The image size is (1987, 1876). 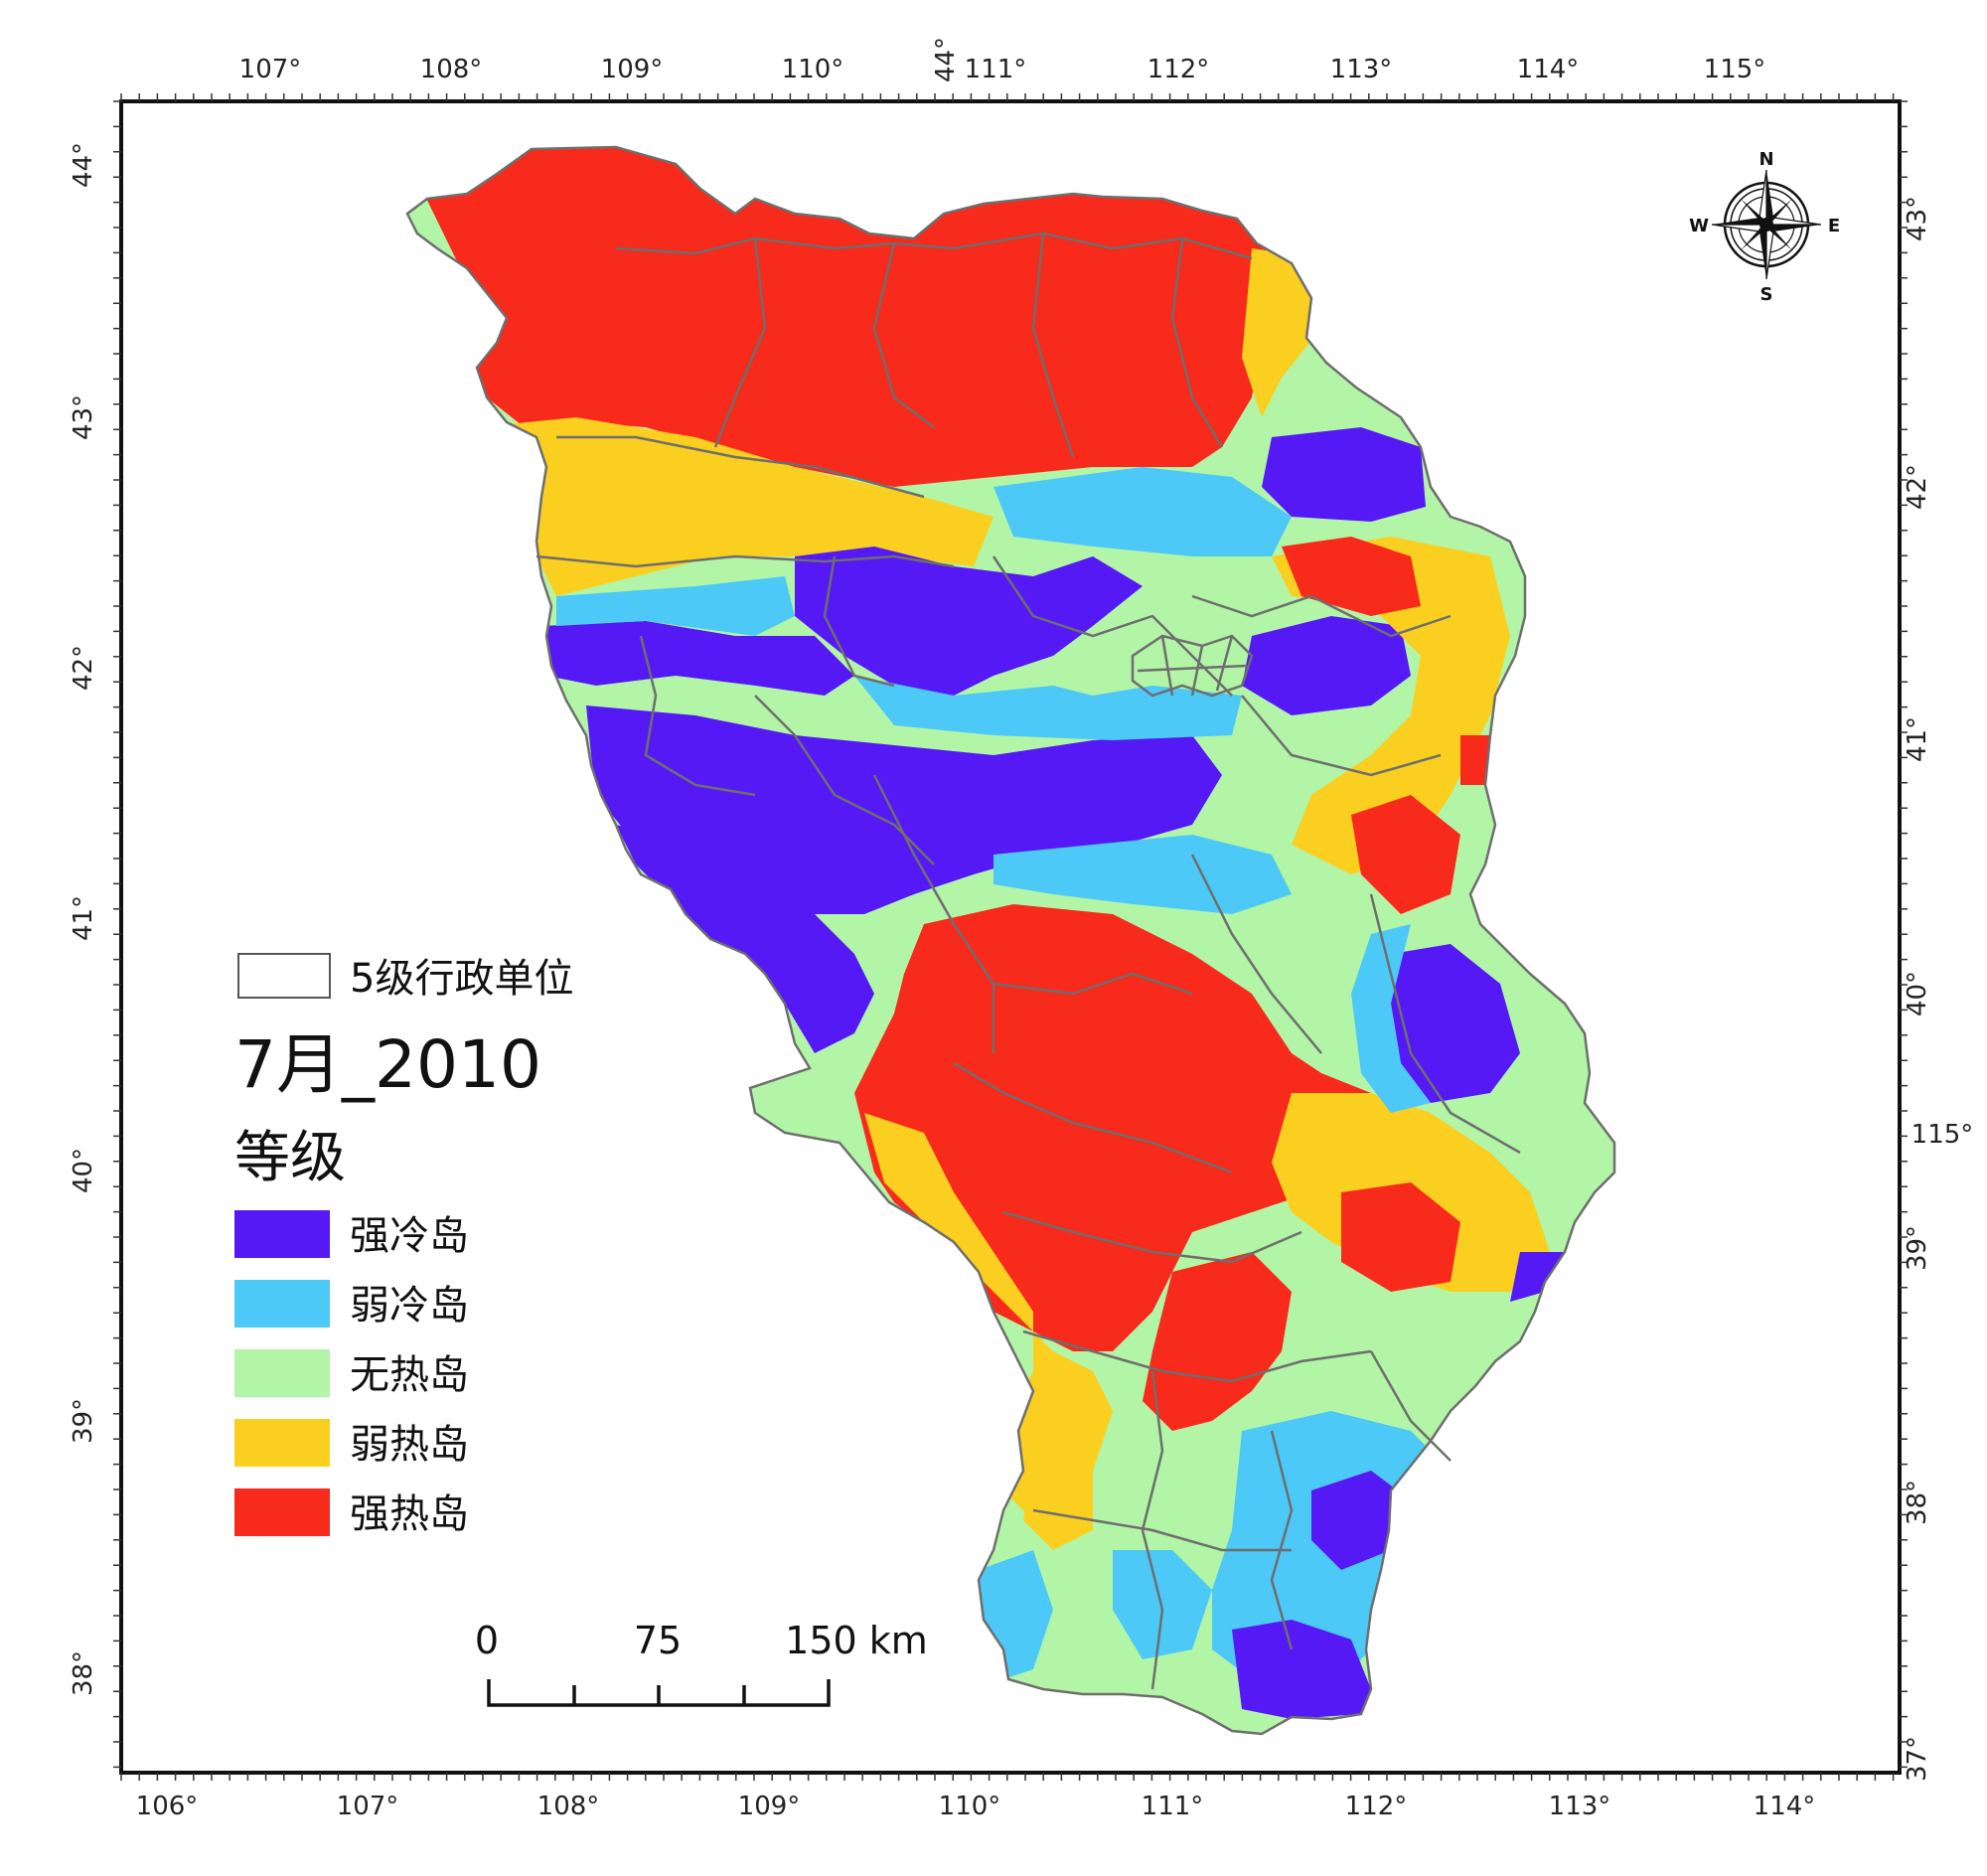 I want to click on compass-north-letter: N, so click(x=1766, y=160).